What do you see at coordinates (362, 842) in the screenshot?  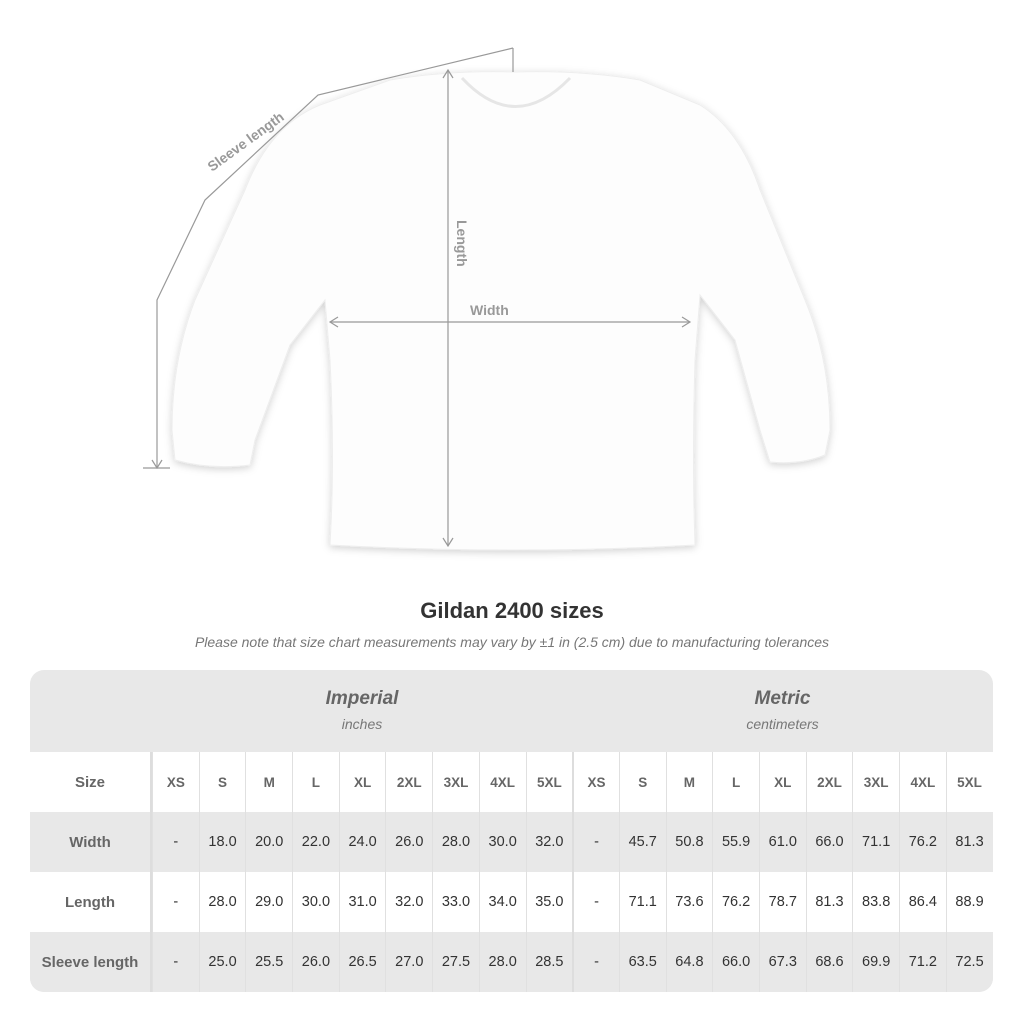 I see `imperial-value-cell: 24.0` at bounding box center [362, 842].